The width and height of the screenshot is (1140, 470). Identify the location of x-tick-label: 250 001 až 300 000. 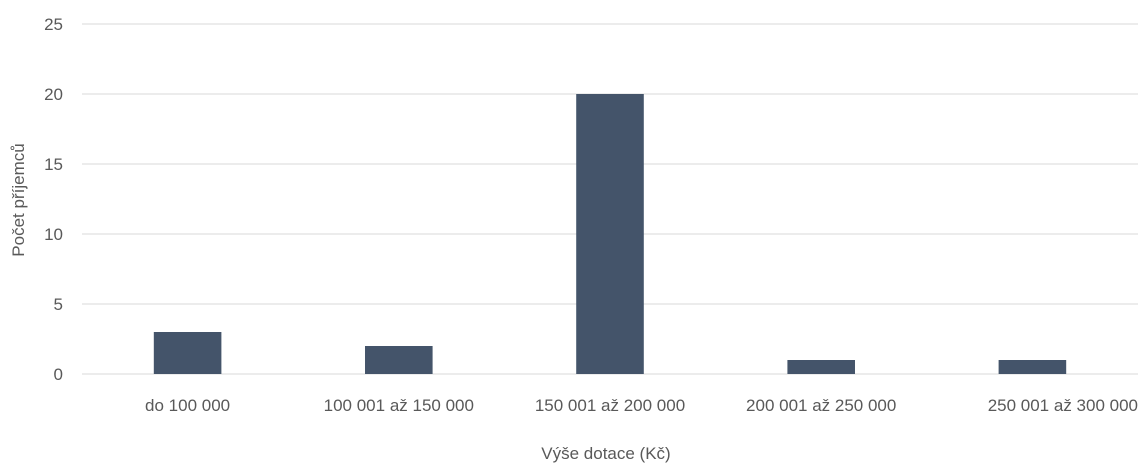
(1063, 405).